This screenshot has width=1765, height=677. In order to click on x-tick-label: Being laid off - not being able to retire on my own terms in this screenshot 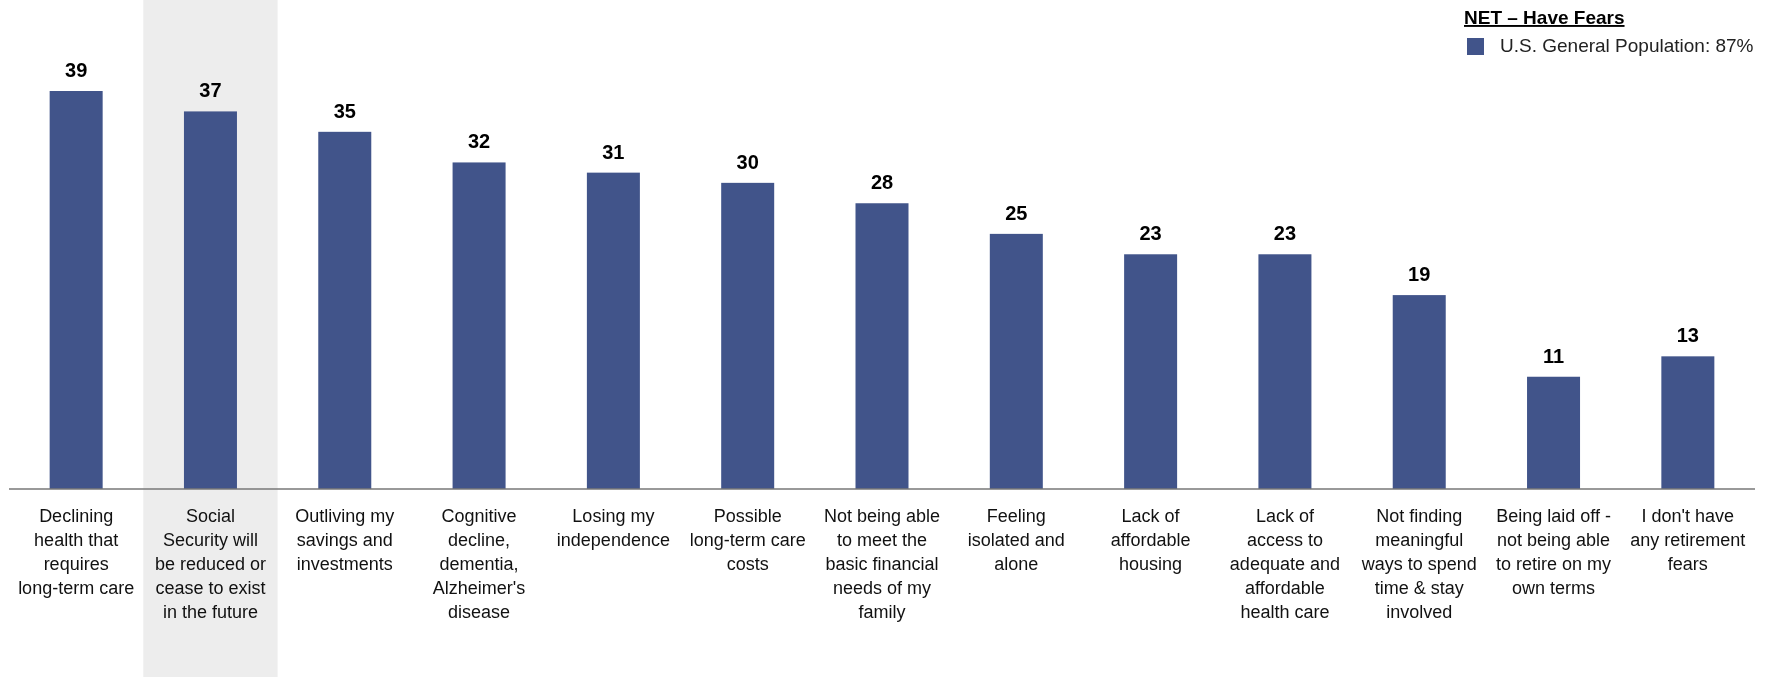, I will do `click(1554, 552)`.